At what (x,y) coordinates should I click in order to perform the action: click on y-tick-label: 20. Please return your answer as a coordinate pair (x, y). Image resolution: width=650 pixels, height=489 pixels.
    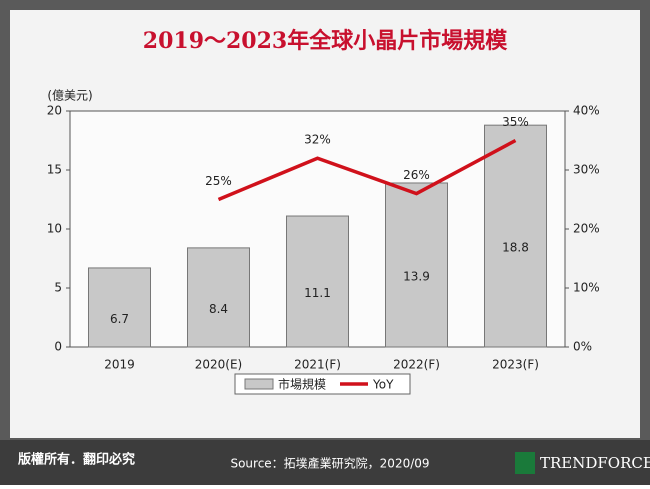
    Looking at the image, I should click on (54, 111).